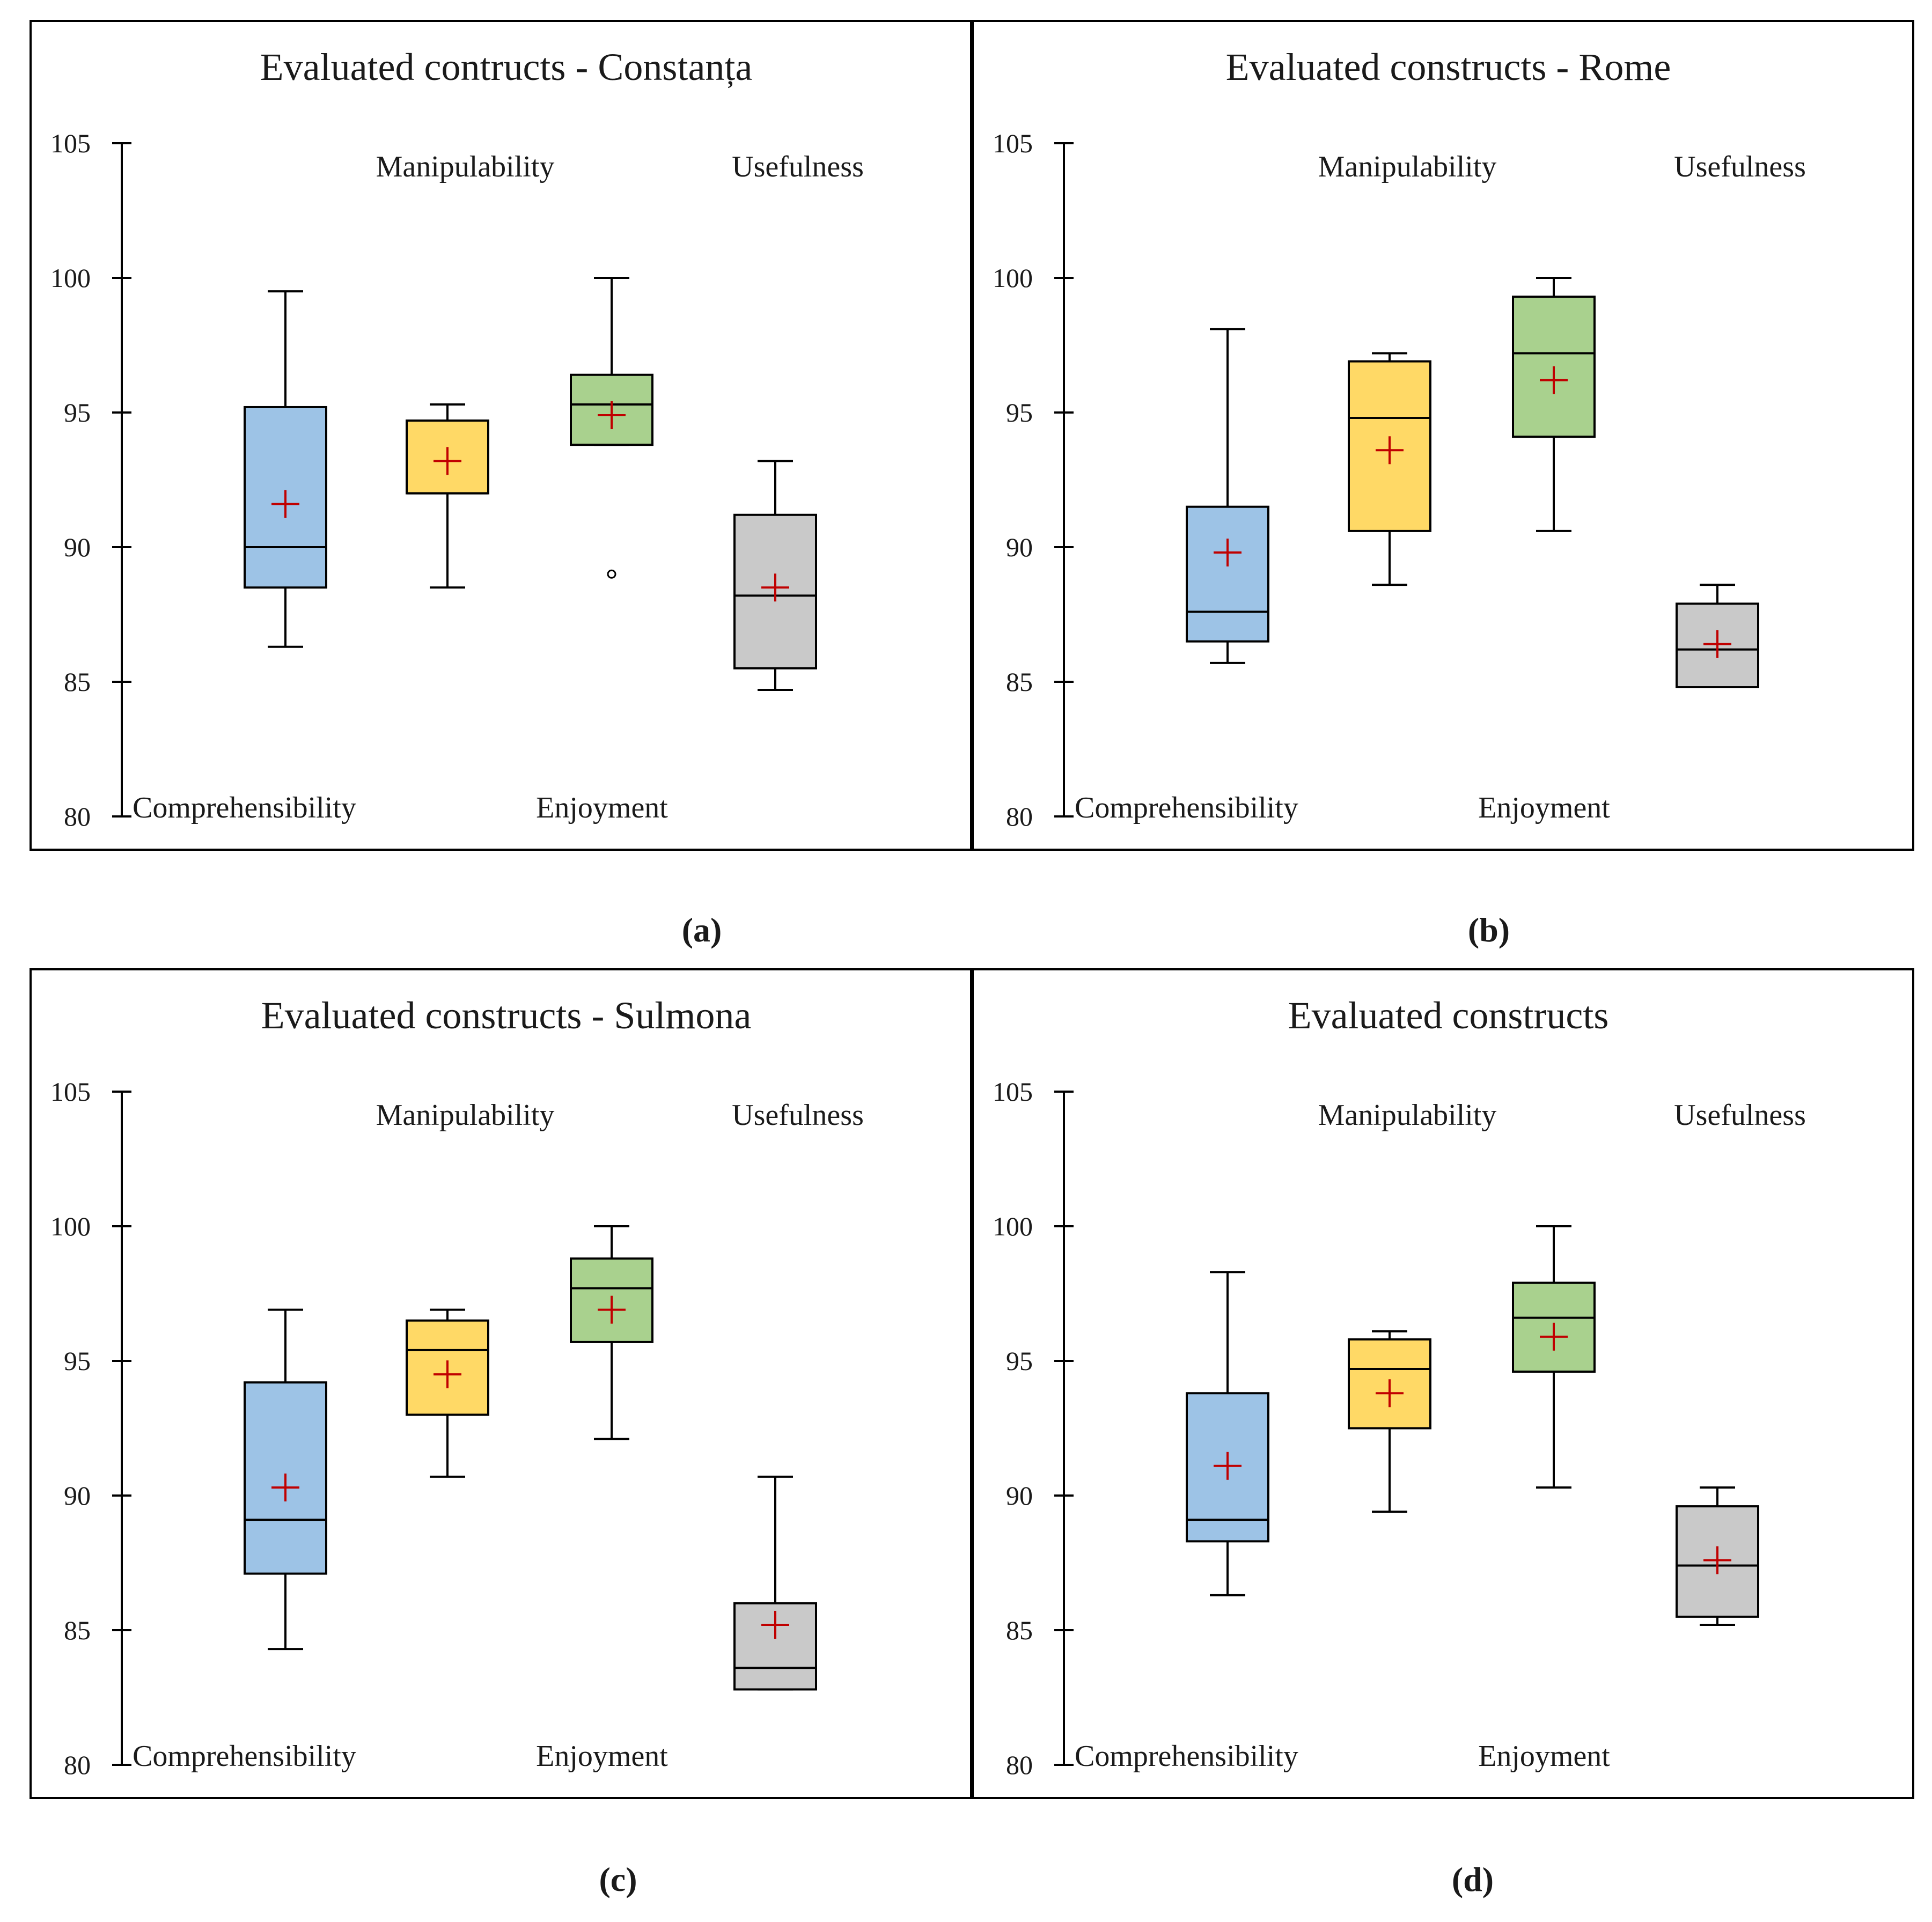 The image size is (1932, 1922). What do you see at coordinates (1448, 67) in the screenshot?
I see `chart-title: Evaluated constructs - Rome` at bounding box center [1448, 67].